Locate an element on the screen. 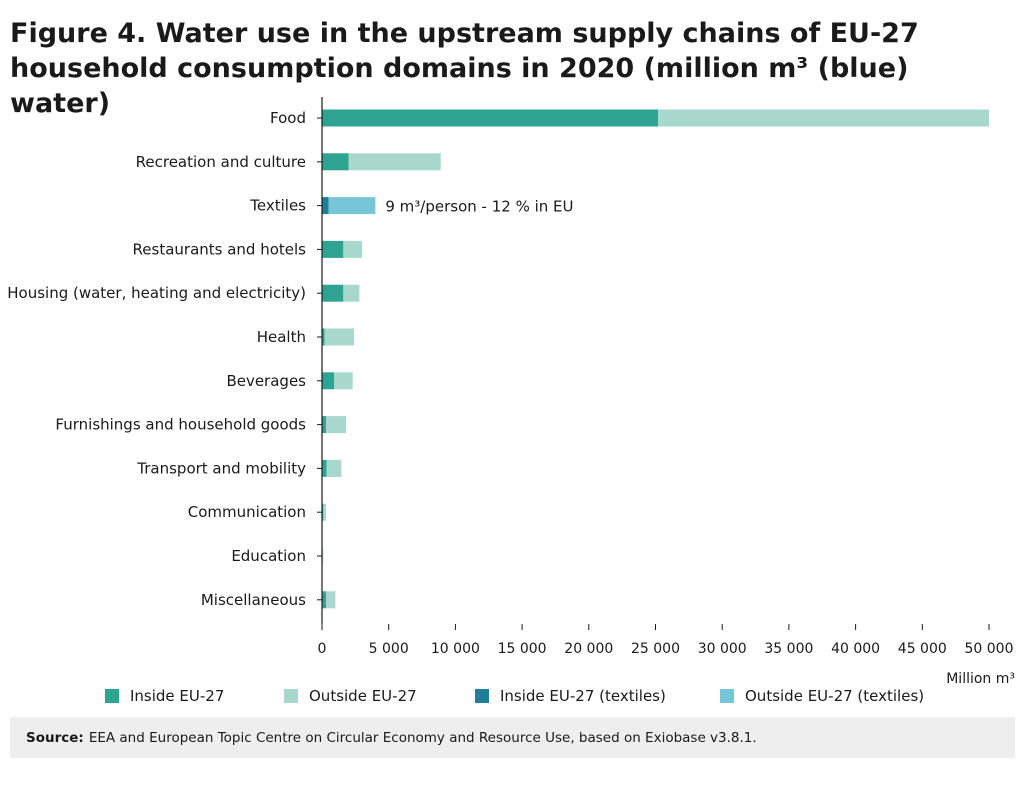 This screenshot has height=787, width=1024. legend-label-outside-textiles: Outside EU-27 (textiles) is located at coordinates (835, 696).